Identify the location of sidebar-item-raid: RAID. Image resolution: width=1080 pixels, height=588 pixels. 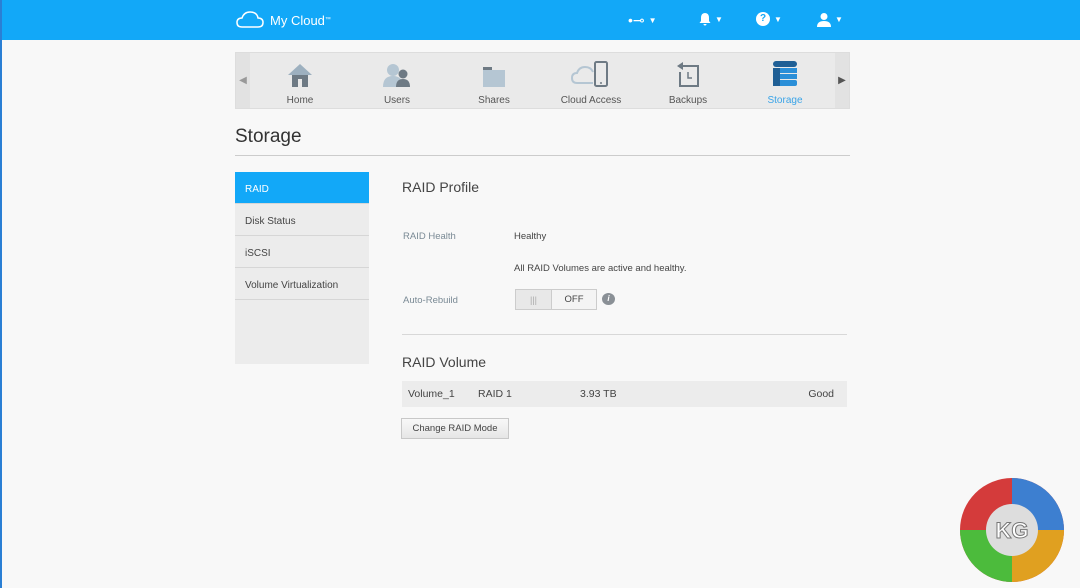
(302, 188).